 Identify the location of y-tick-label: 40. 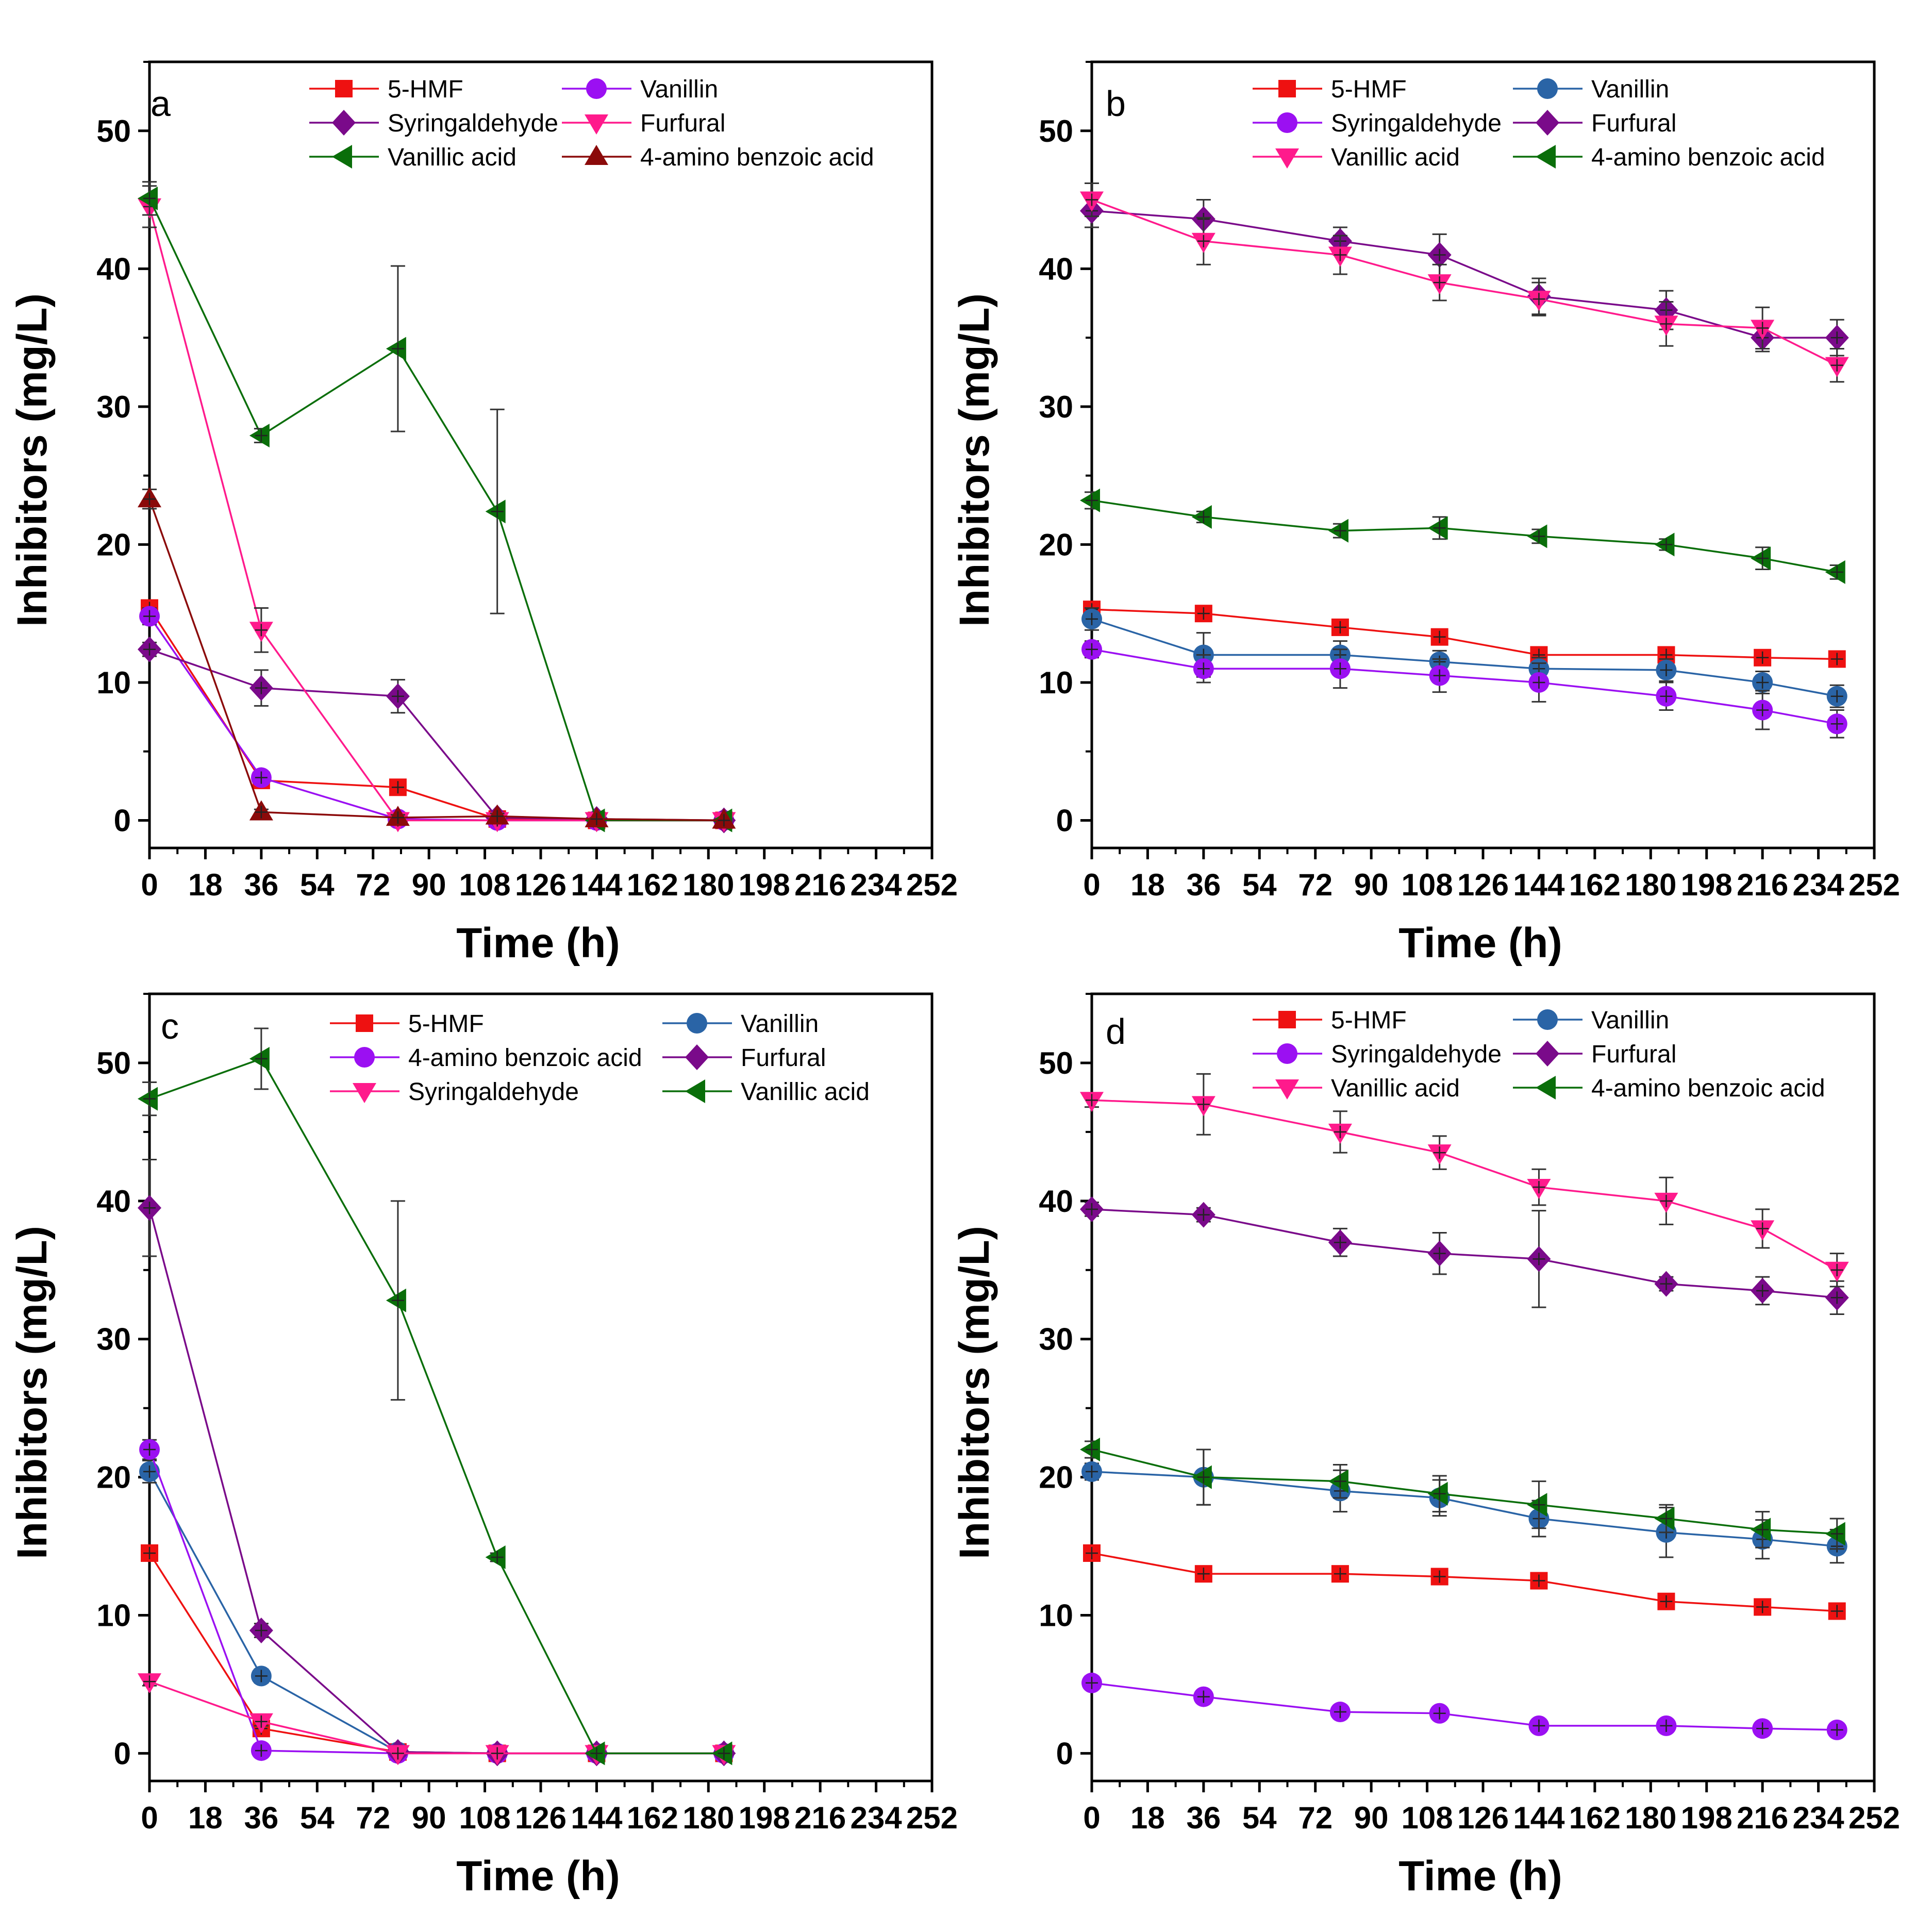
(1056, 269).